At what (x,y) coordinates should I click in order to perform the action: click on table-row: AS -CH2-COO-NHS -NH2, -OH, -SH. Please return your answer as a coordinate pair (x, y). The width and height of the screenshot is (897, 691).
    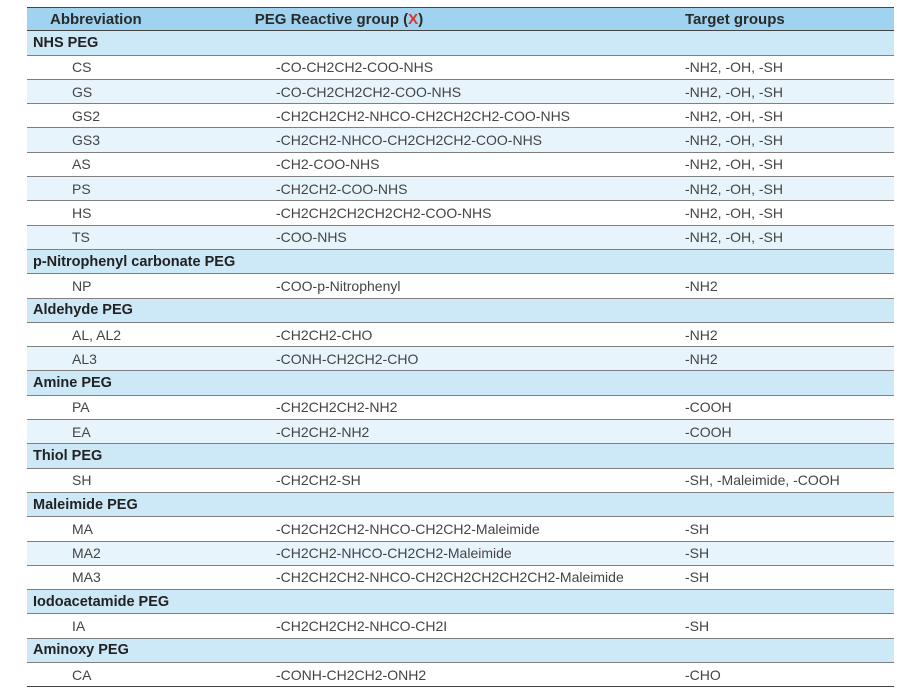
    Looking at the image, I should click on (460, 165).